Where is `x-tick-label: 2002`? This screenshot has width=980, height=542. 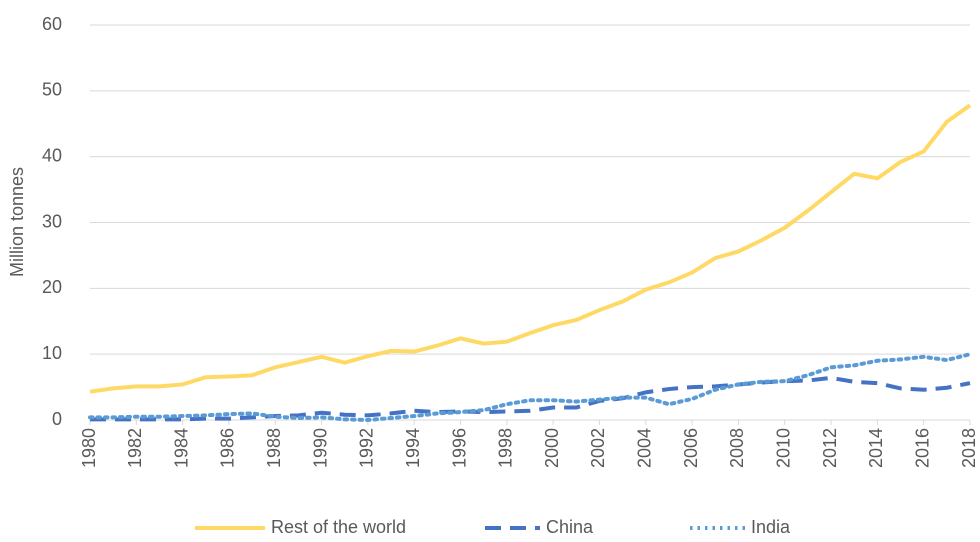 x-tick-label: 2002 is located at coordinates (598, 448).